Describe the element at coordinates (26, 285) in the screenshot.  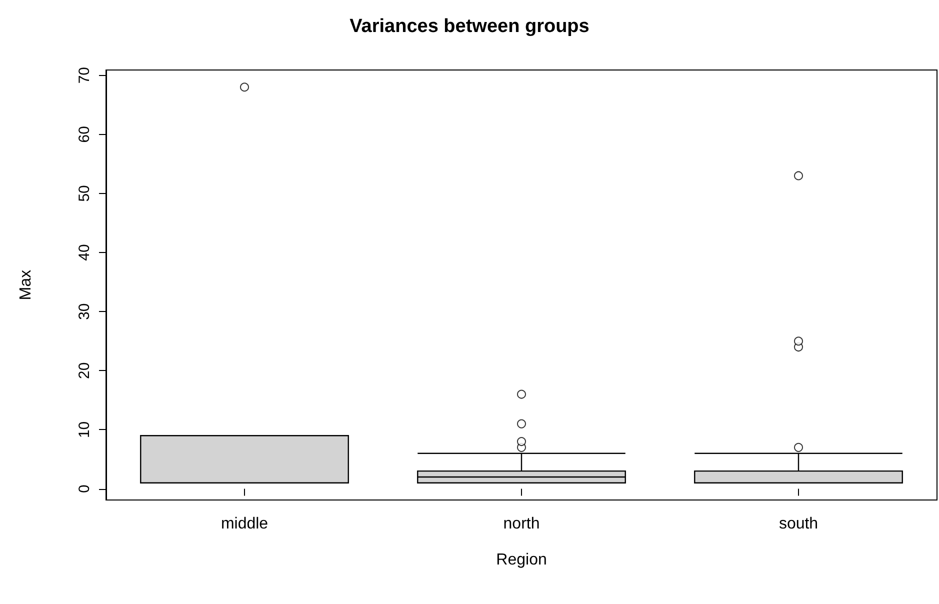
I see `y-axis-title: Max` at that location.